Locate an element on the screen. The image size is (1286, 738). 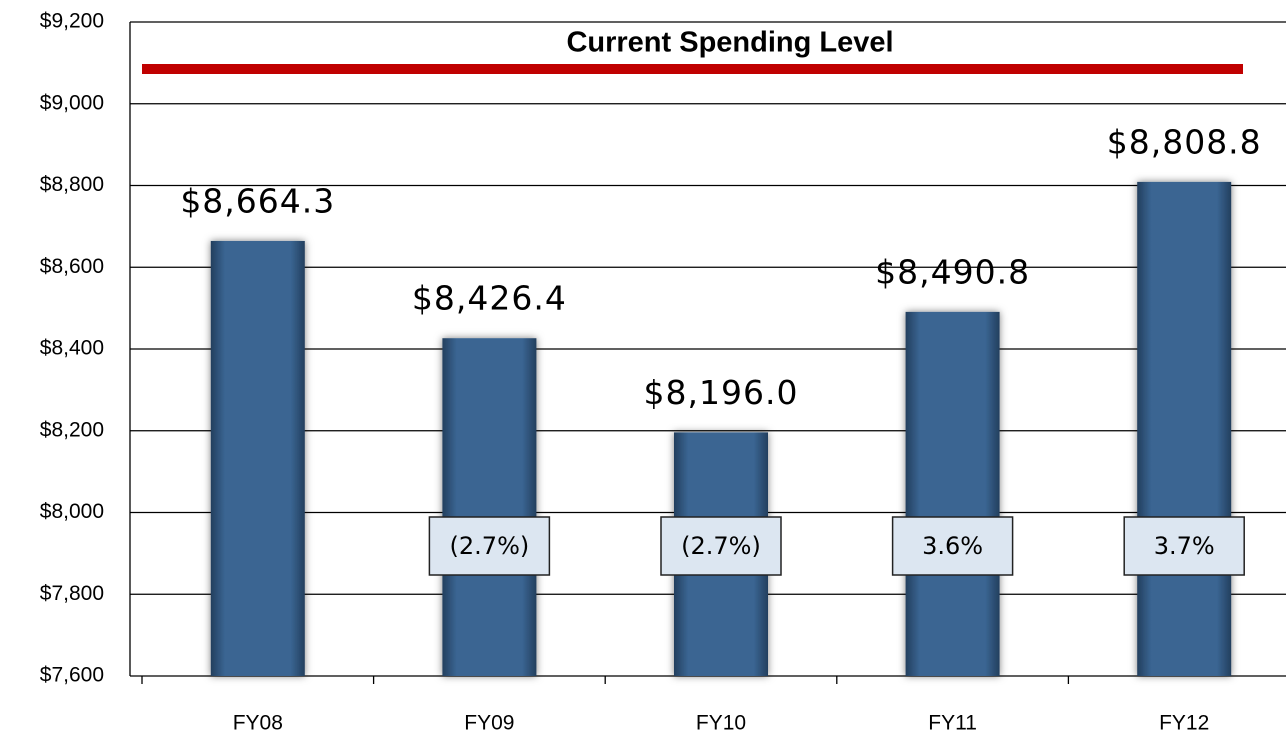
x-tick-label: FY10 is located at coordinates (721, 723).